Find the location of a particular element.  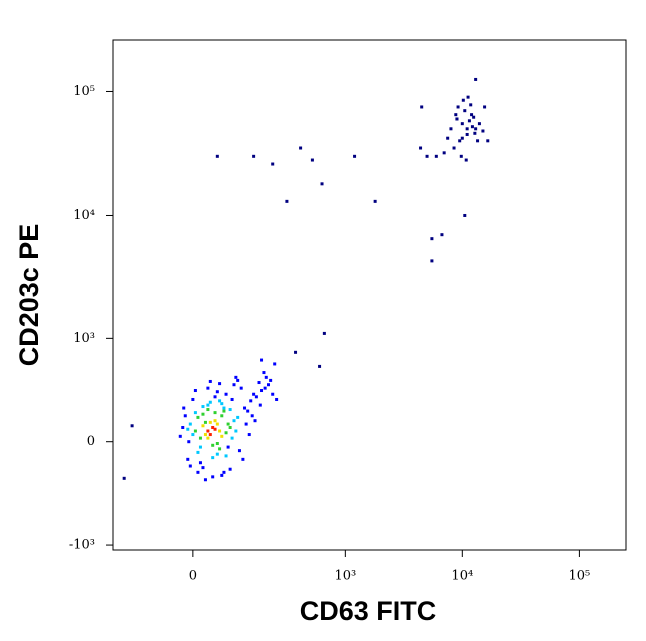

y-tick-label: 0 is located at coordinates (91, 441).